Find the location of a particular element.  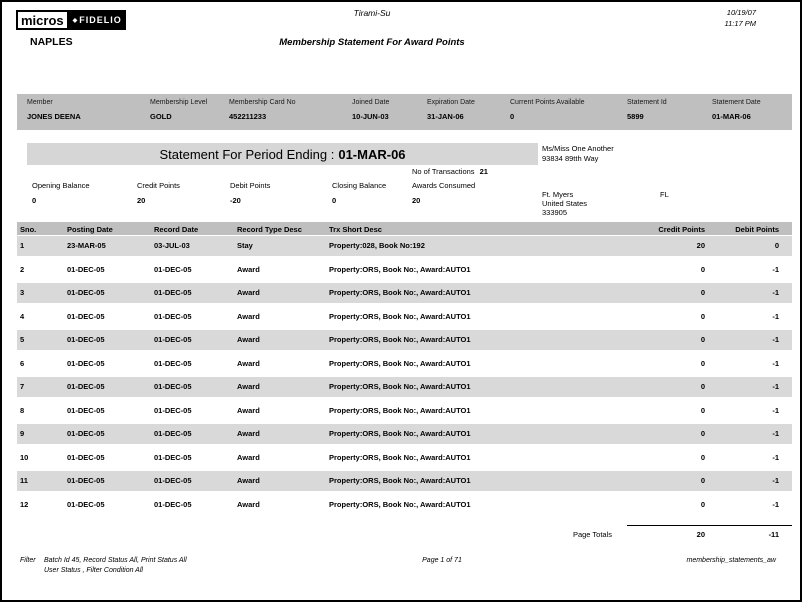

column-header: Record Date is located at coordinates (176, 229).